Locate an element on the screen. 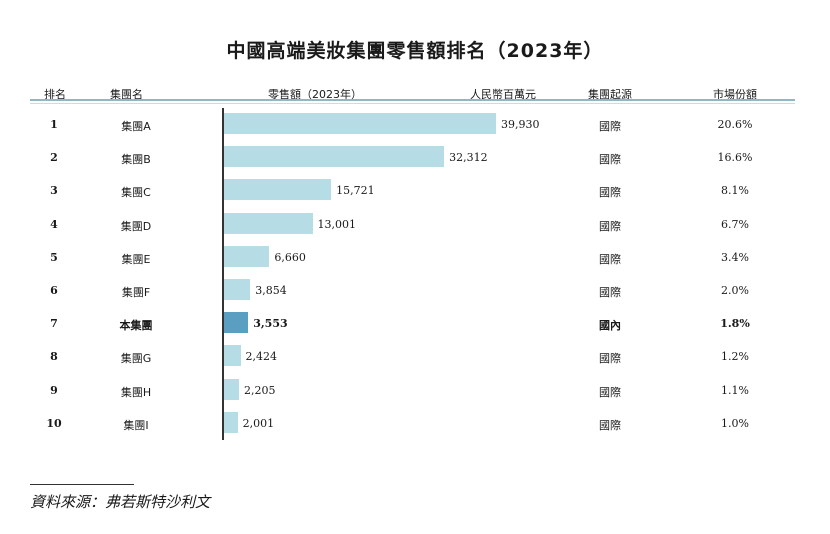 The height and width of the screenshot is (534, 830). market-share-cell: 1.8% is located at coordinates (735, 324).